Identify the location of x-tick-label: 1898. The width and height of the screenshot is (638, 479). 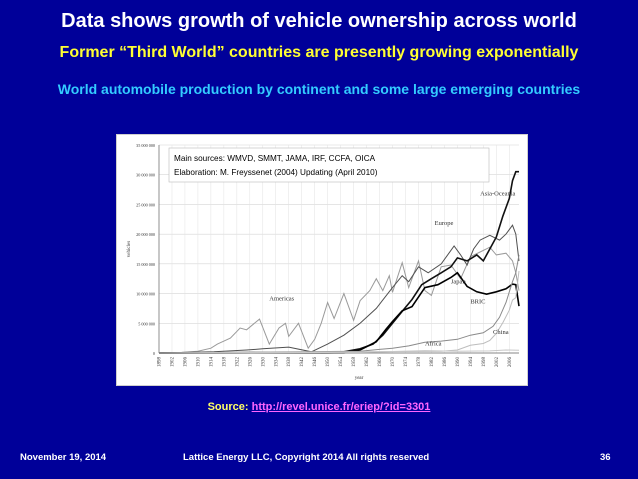
(160, 362).